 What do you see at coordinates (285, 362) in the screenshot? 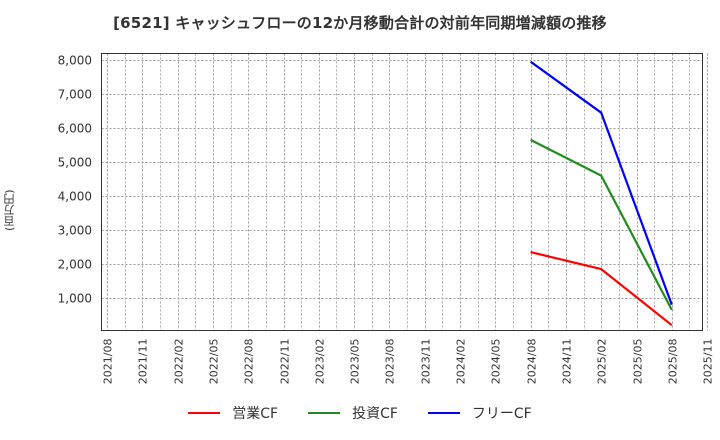
I see `x-tick-label: 2022/11` at bounding box center [285, 362].